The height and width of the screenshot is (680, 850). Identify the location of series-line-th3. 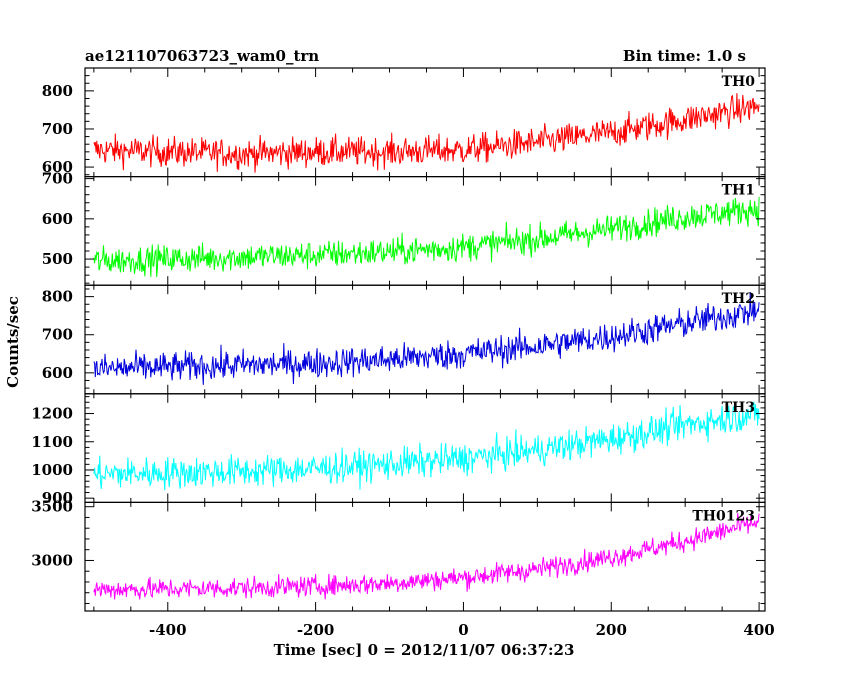
(426, 446).